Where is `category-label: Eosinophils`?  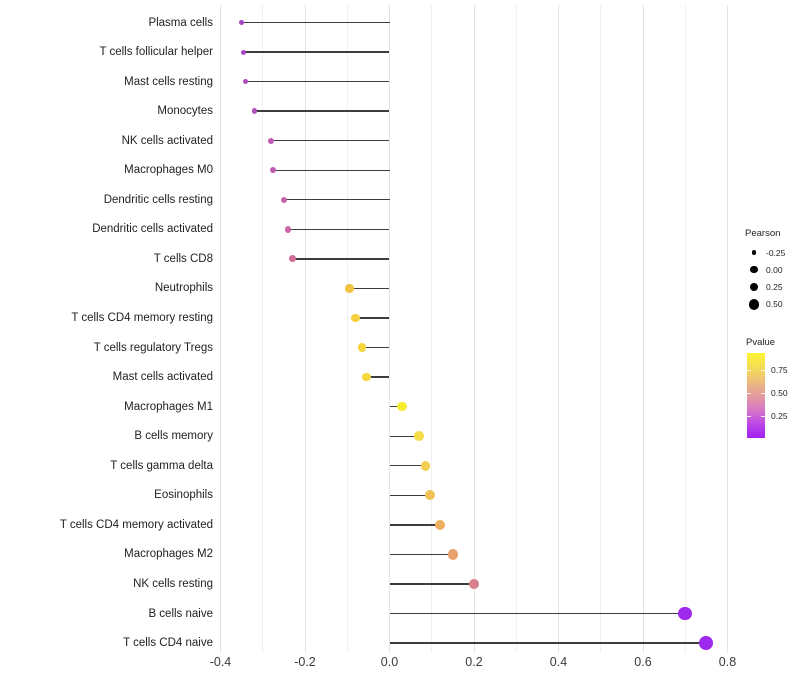
category-label: Eosinophils is located at coordinates (183, 495).